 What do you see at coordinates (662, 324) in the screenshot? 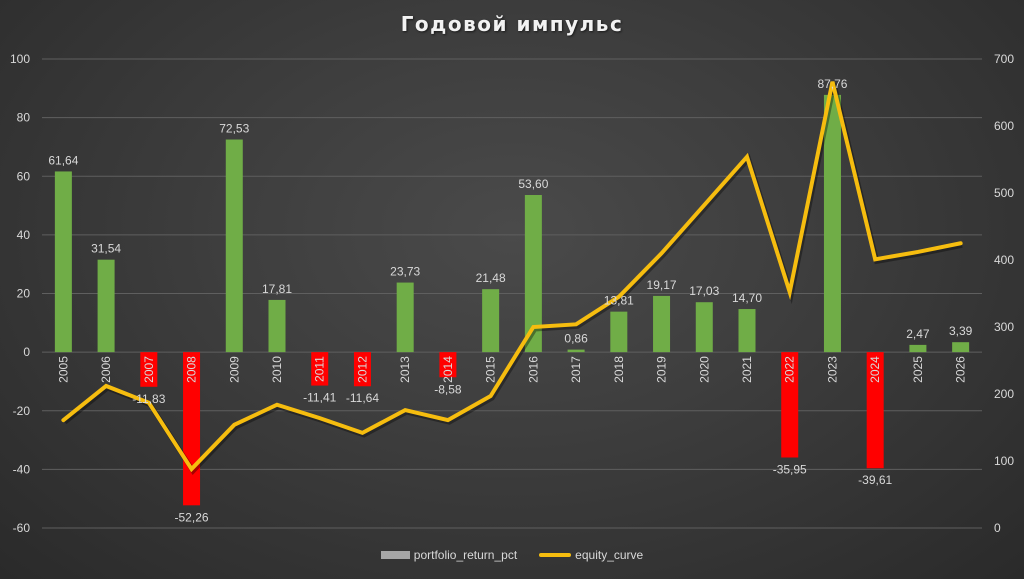
I see `bar-2019` at bounding box center [662, 324].